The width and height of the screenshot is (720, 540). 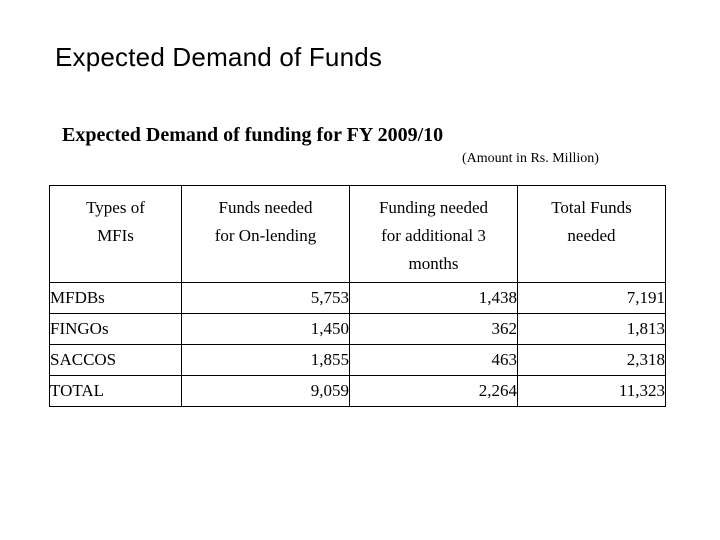 I want to click on additional-cell: 362, so click(x=433, y=329).